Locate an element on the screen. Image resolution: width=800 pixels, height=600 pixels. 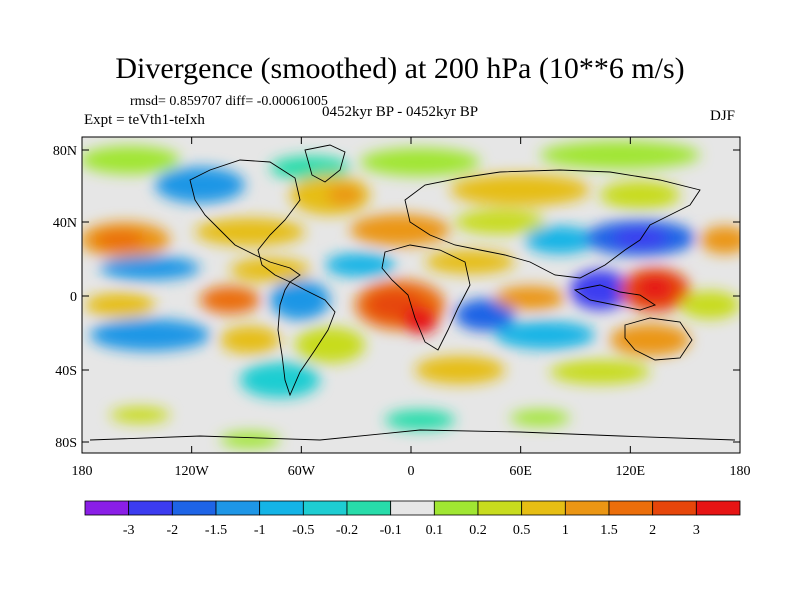
colorbar-label: -0.5 is located at coordinates (303, 530).